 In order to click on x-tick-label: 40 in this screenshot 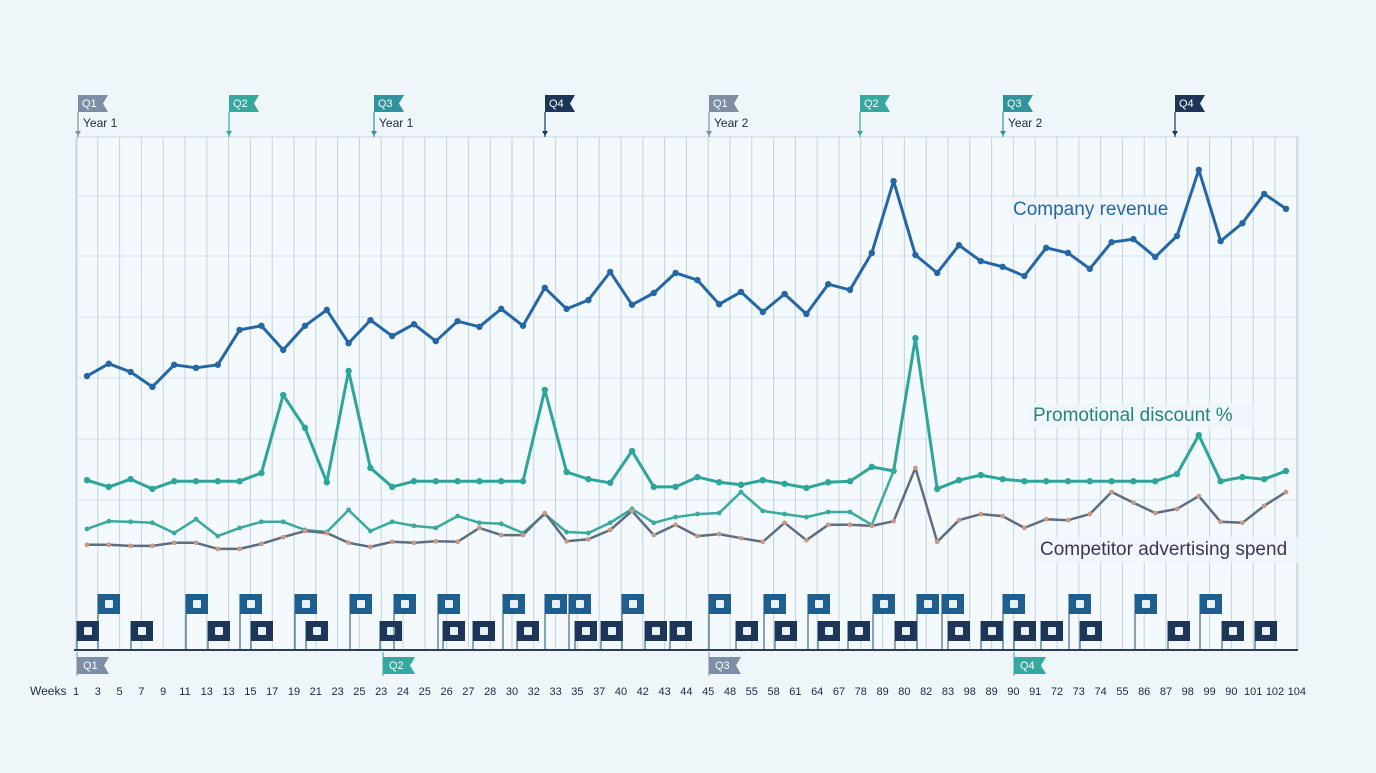, I will do `click(621, 692)`.